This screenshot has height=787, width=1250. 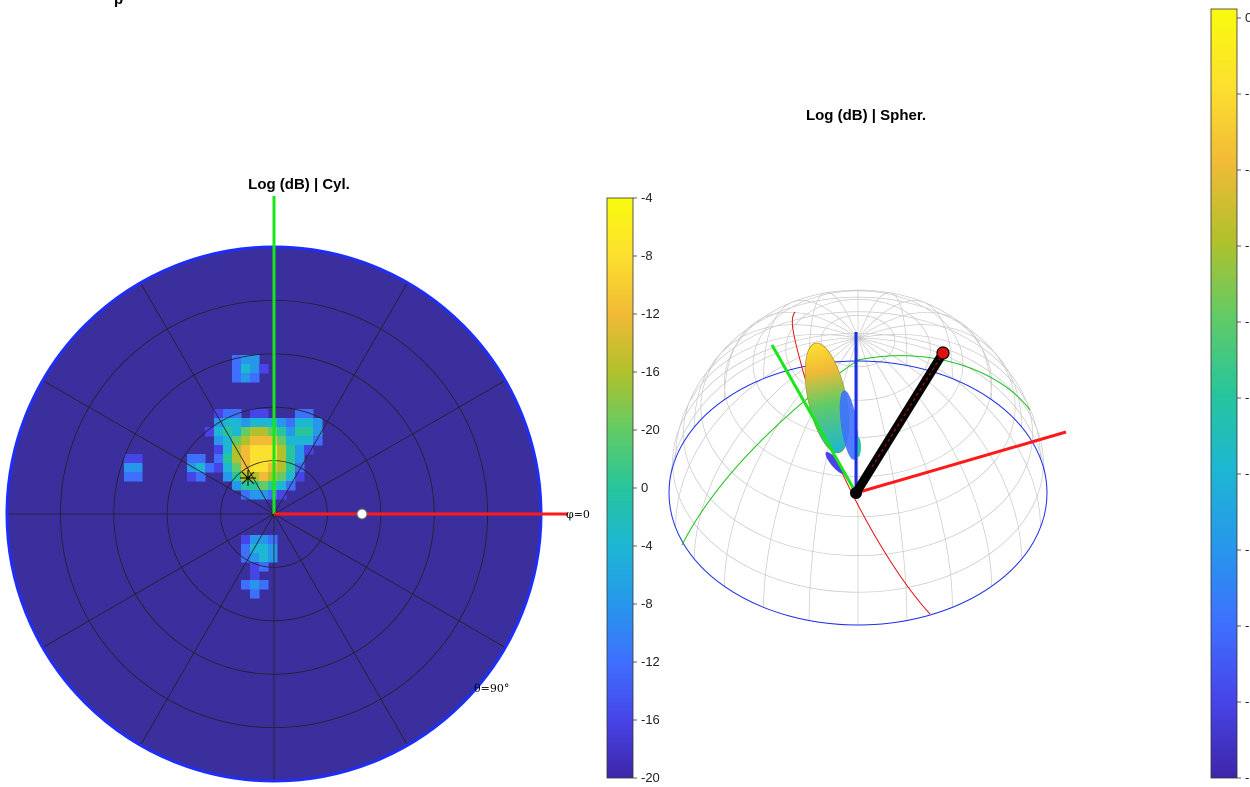 What do you see at coordinates (1247, 245) in the screenshot?
I see `colorbar-tick-label: -6` at bounding box center [1247, 245].